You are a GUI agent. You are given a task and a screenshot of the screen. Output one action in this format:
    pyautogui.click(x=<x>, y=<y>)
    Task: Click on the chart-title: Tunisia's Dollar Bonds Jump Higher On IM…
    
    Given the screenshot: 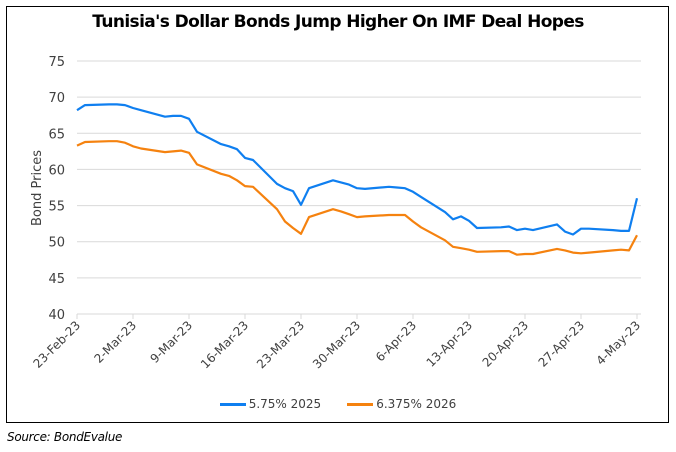 What is the action you would take?
    pyautogui.click(x=338, y=22)
    